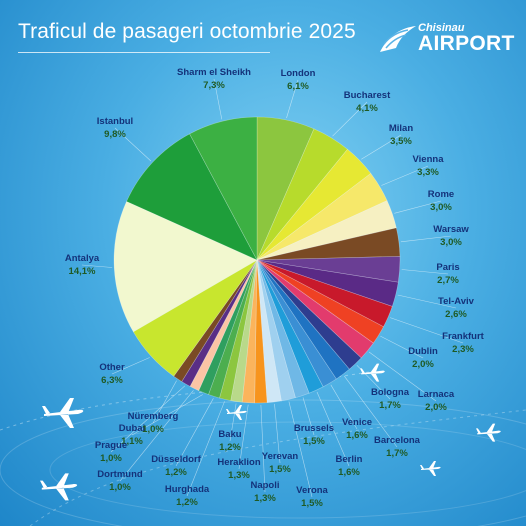 The height and width of the screenshot is (526, 526). What do you see at coordinates (357, 435) in the screenshot?
I see `slice-label-value: 1,6%` at bounding box center [357, 435].